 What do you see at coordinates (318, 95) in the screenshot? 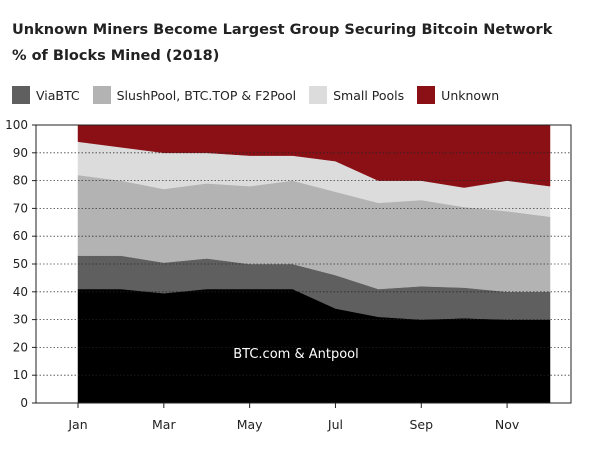
I see `legend-swatch-small-pools` at bounding box center [318, 95].